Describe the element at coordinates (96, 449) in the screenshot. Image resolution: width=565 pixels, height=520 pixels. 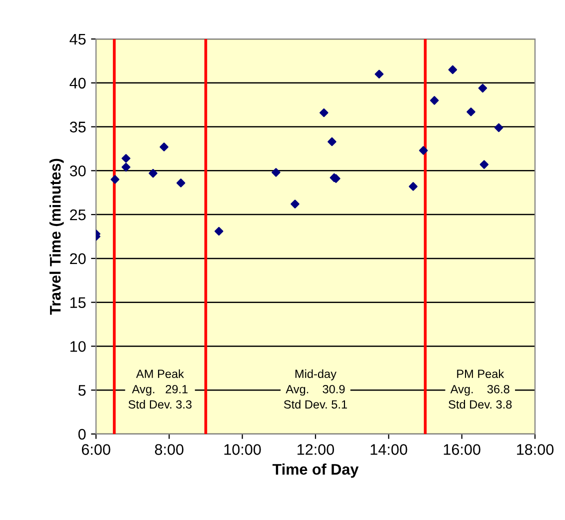
I see `x-tick-label: 6:00` at that location.